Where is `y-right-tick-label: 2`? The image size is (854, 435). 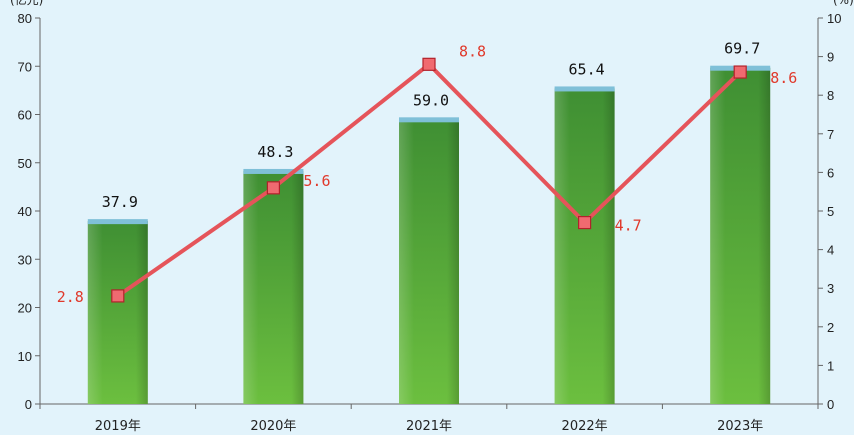 y-right-tick-label: 2 is located at coordinates (830, 327).